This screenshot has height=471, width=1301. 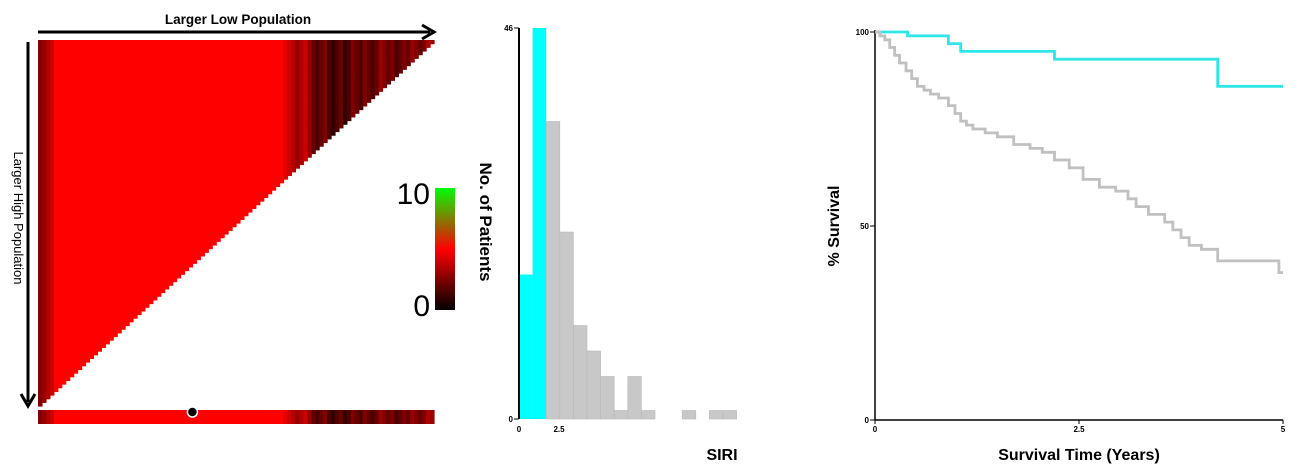 I want to click on km-y-tick-label: 50, so click(x=864, y=226).